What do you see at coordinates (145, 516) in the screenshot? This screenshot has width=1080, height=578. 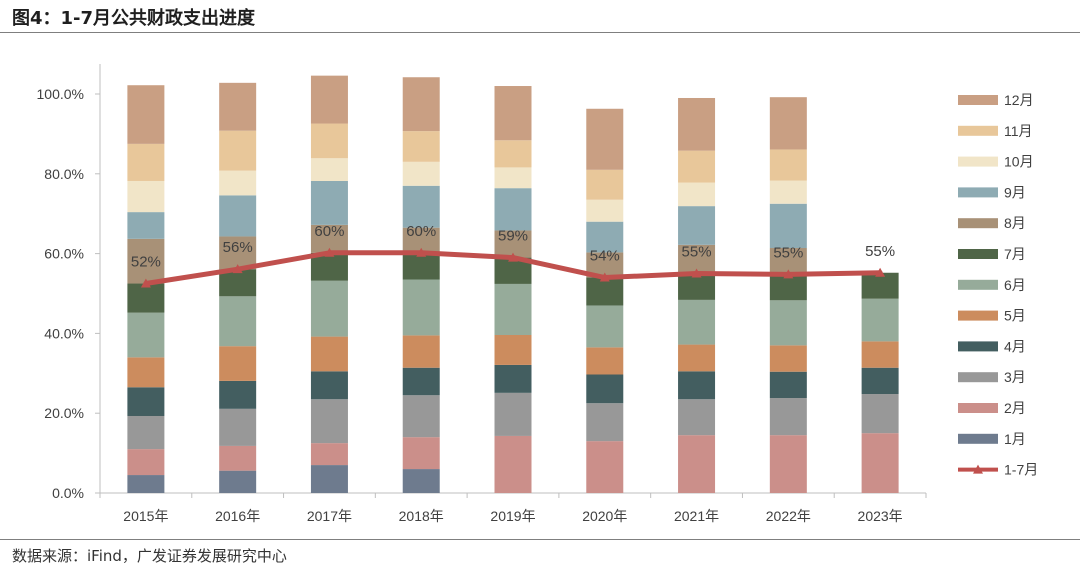 I see `x-tick-label: 2015年` at bounding box center [145, 516].